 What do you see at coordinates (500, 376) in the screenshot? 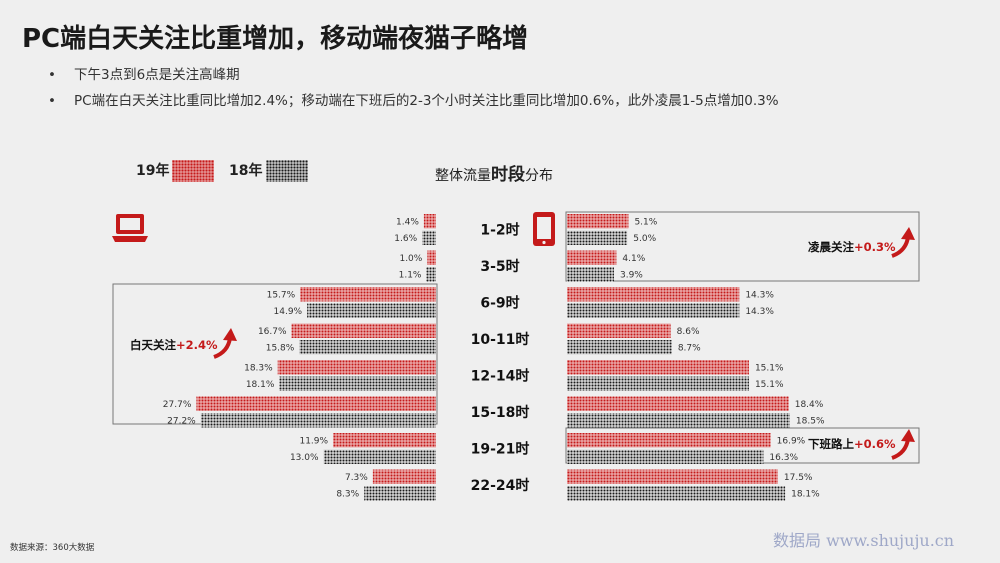
I see `category-label: 12-14时` at bounding box center [500, 376].